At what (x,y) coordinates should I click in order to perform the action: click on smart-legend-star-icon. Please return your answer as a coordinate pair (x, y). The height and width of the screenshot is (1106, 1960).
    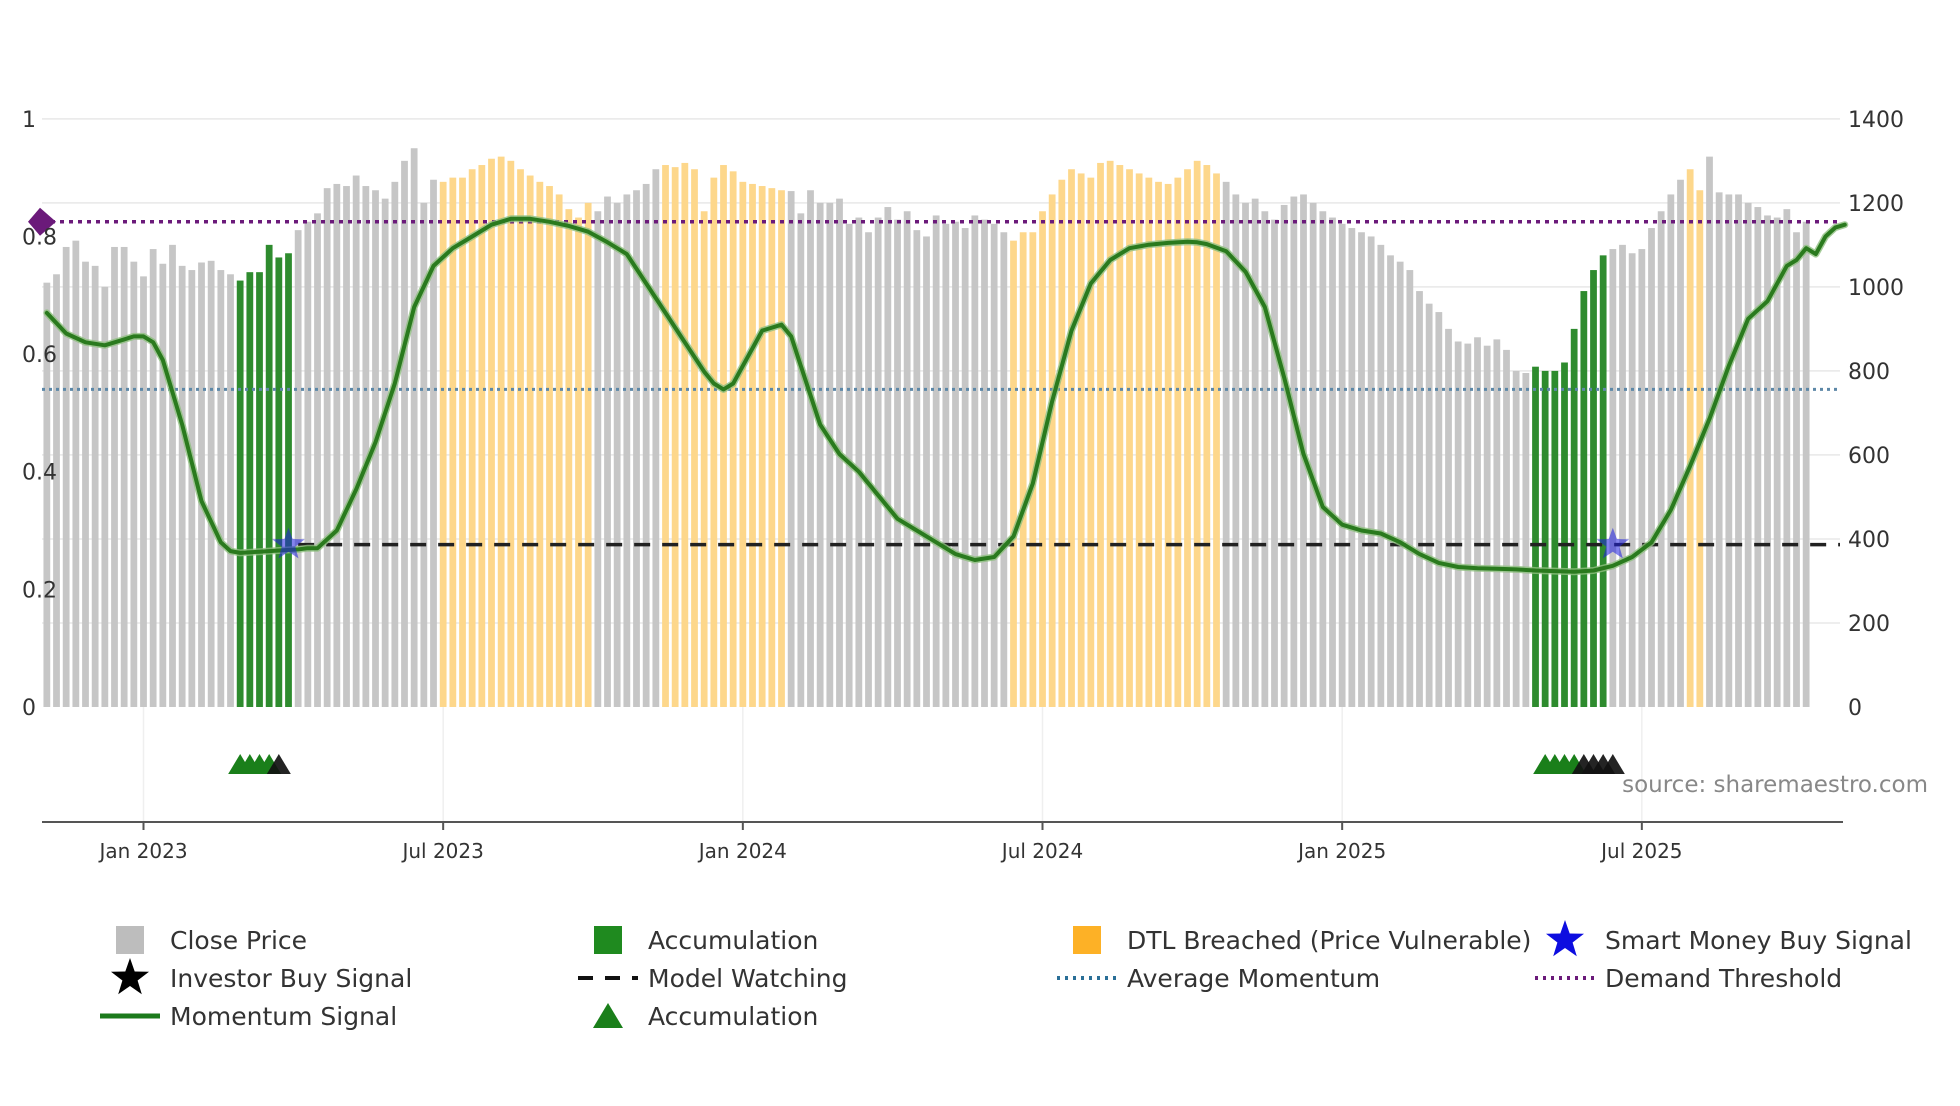
    Looking at the image, I should click on (1565, 938).